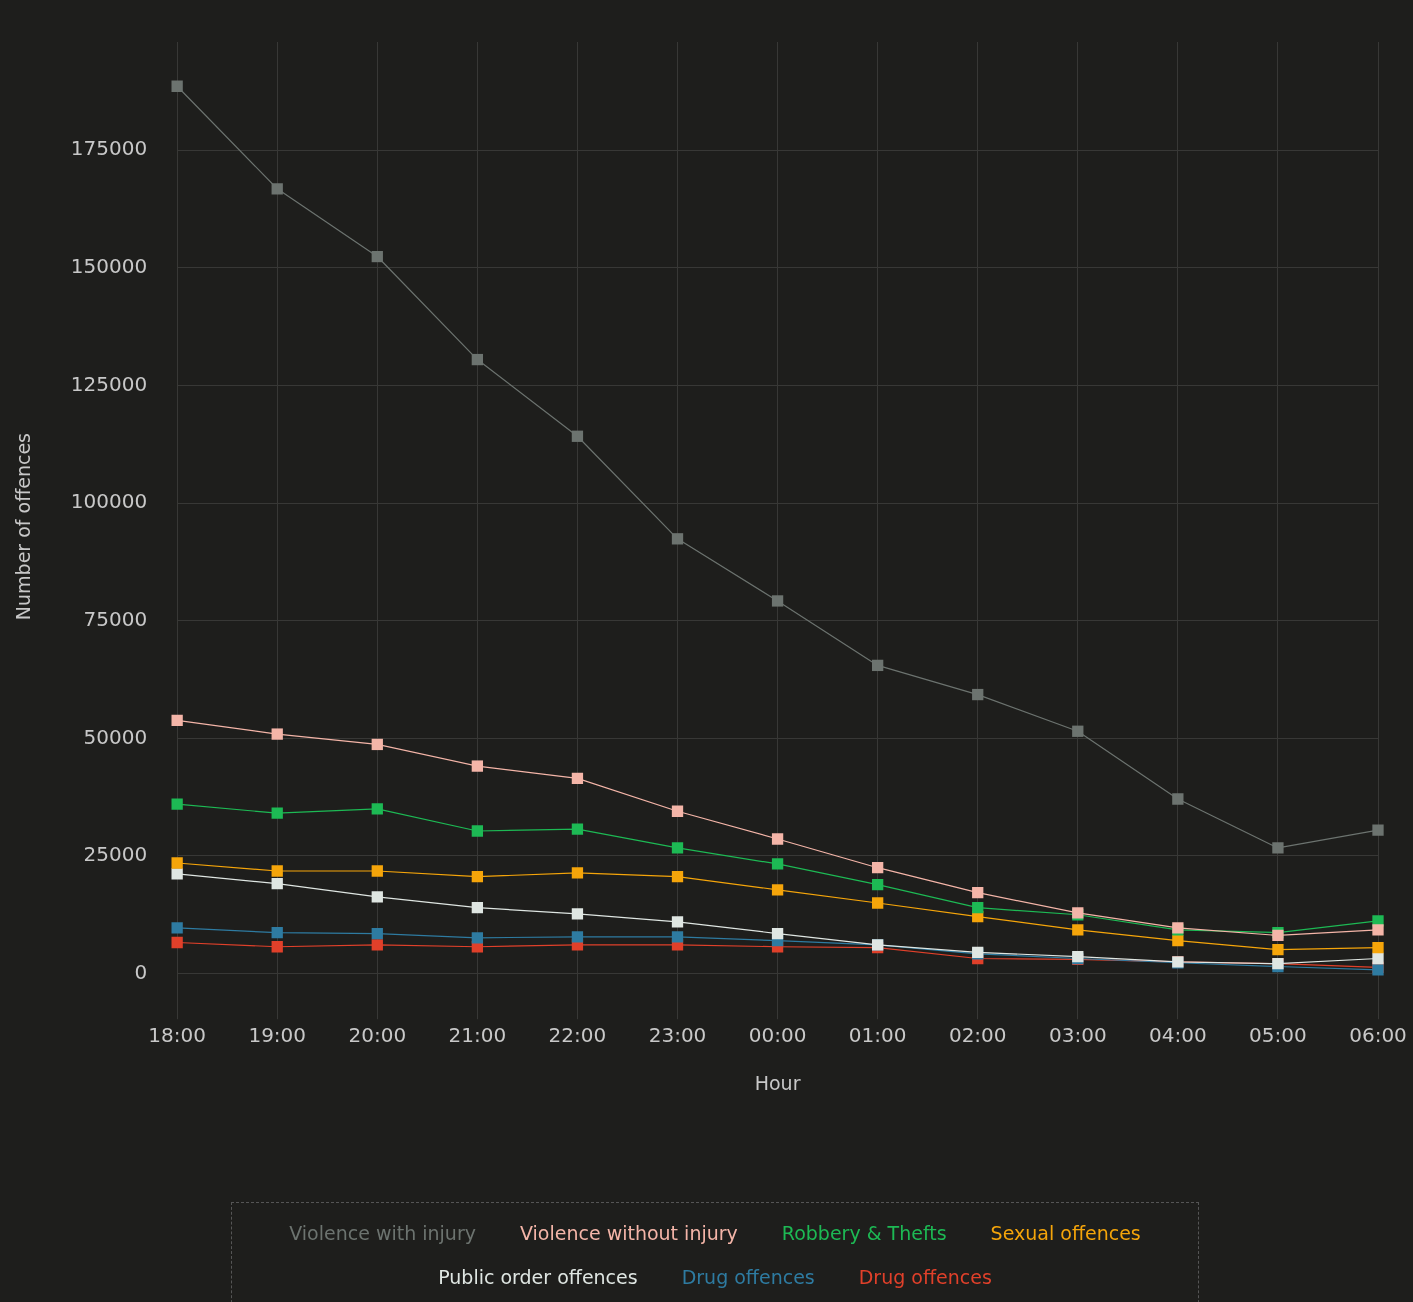 This screenshot has height=1302, width=1413. I want to click on x-tick-label: 18:00, so click(177, 1035).